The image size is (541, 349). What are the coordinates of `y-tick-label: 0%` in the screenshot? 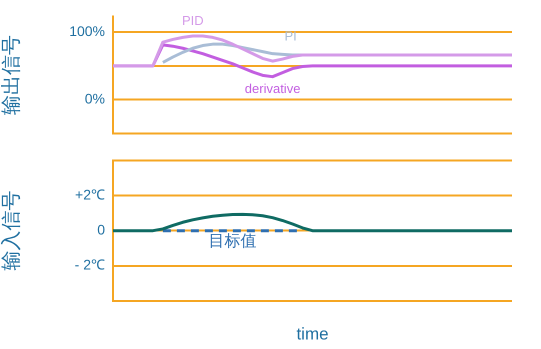 It's located at (94, 98).